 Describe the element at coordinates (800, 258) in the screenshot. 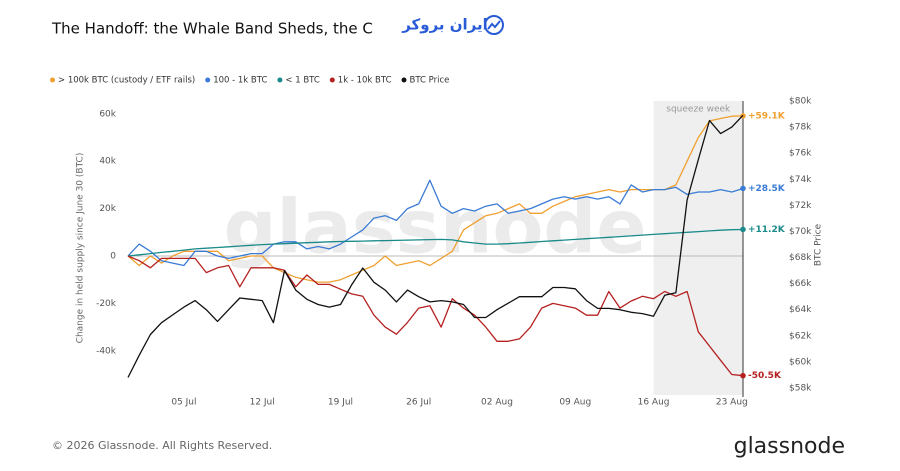

I see `y2-tick-label: $68k` at that location.